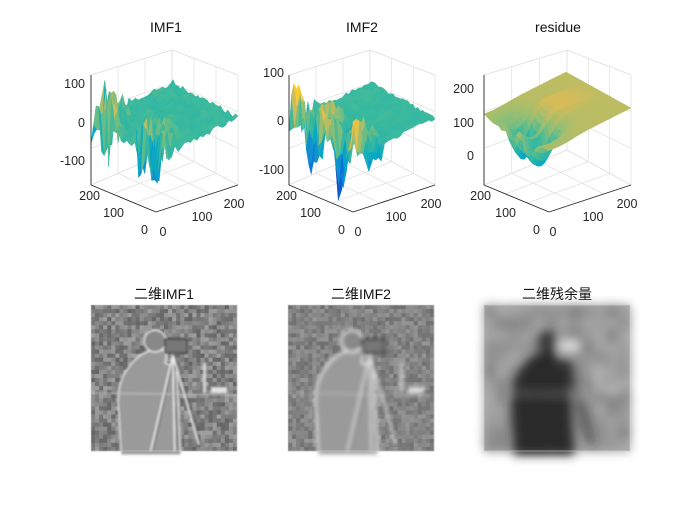  Describe the element at coordinates (353, 134) in the screenshot. I see `surface-patch` at that location.